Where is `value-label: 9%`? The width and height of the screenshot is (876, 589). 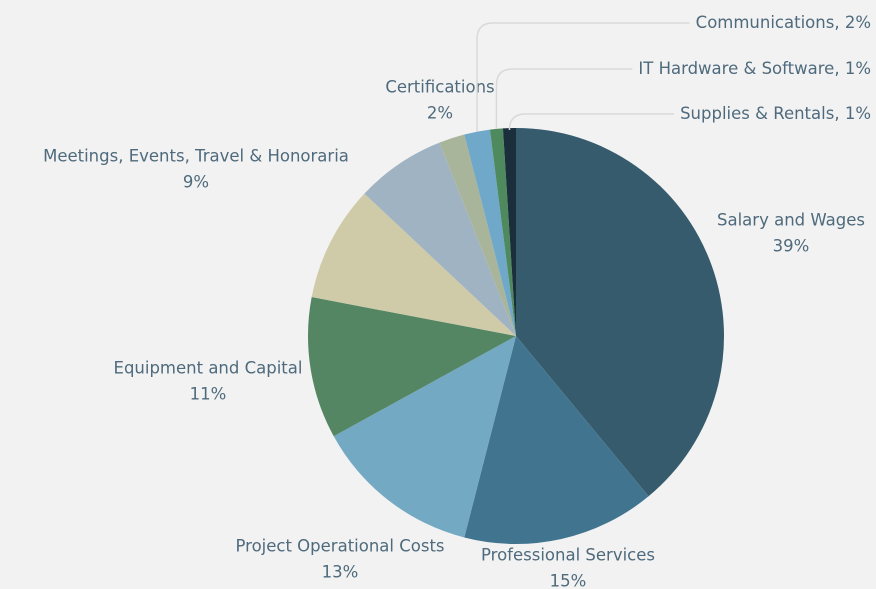
value-label: 9% is located at coordinates (196, 182).